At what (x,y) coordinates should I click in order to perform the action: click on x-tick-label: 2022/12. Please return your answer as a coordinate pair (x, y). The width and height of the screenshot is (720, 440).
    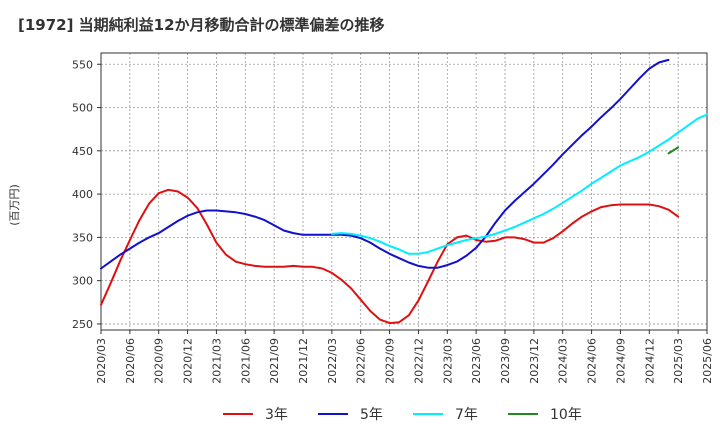
    Looking at the image, I should click on (418, 361).